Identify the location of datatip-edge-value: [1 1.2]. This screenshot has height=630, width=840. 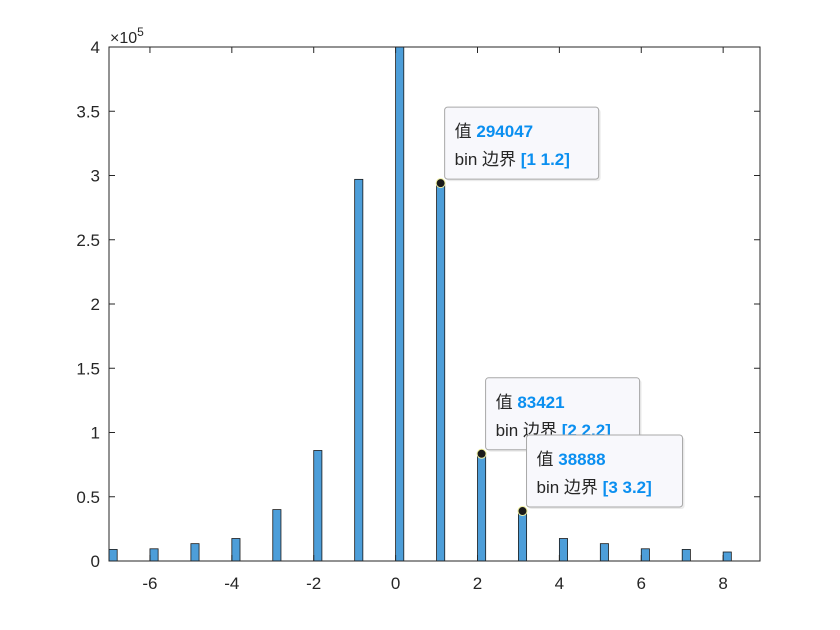
(545, 159).